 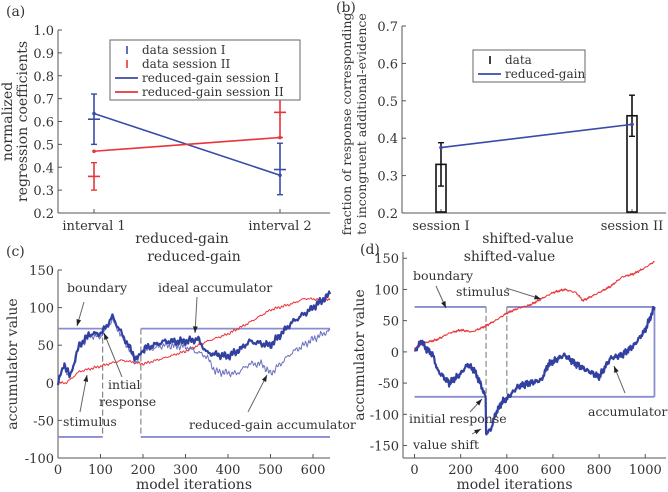 What do you see at coordinates (506, 470) in the screenshot?
I see `x-tick-label: 400` at bounding box center [506, 470].